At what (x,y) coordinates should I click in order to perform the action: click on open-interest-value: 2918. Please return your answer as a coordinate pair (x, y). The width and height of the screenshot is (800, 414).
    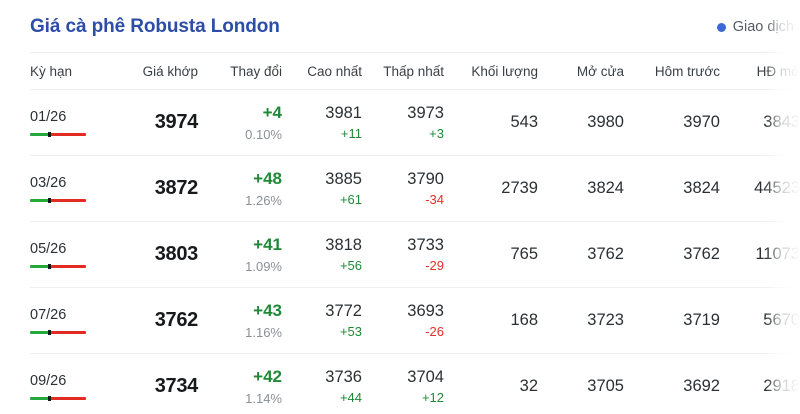
    Looking at the image, I should click on (781, 386).